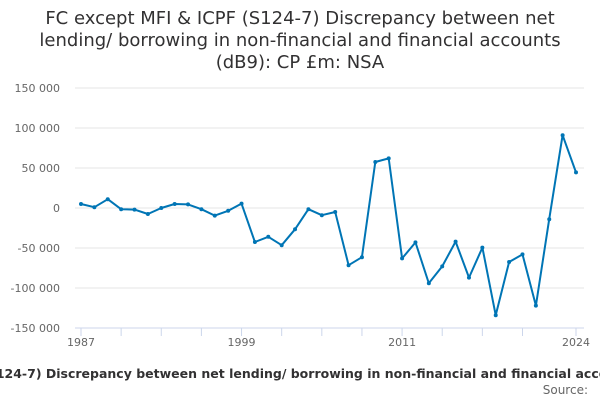 The image size is (600, 400). I want to click on y-tick-label: 100 000, so click(38, 128).